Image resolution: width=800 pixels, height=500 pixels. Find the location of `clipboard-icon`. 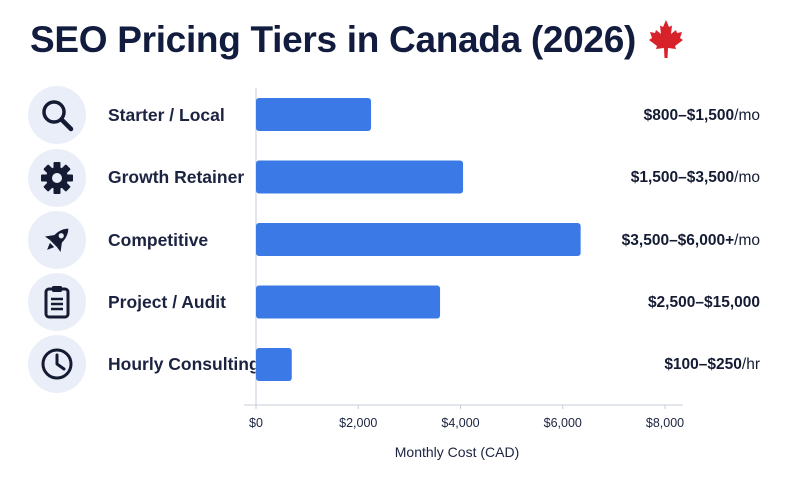

clipboard-icon is located at coordinates (57, 302).